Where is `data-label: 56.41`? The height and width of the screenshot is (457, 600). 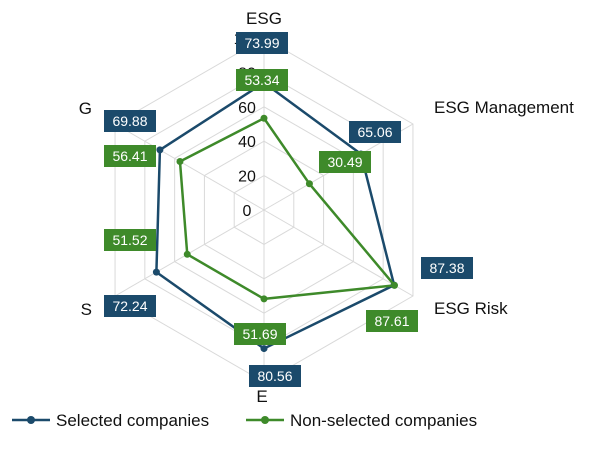 data-label: 56.41 is located at coordinates (130, 156).